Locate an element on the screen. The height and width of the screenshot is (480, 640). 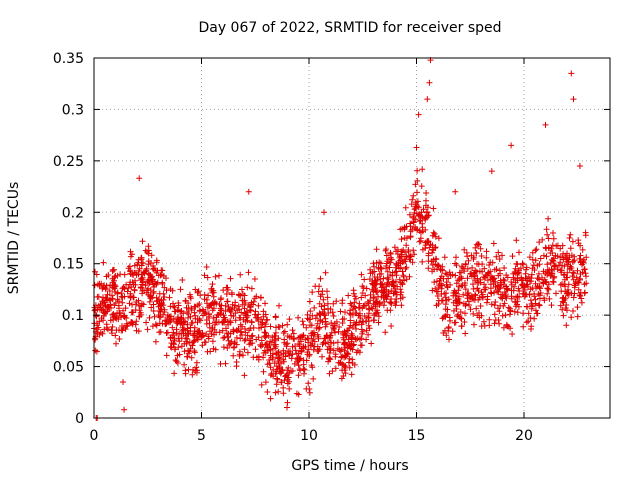
y-tick-label: 0.25 is located at coordinates (68, 162).